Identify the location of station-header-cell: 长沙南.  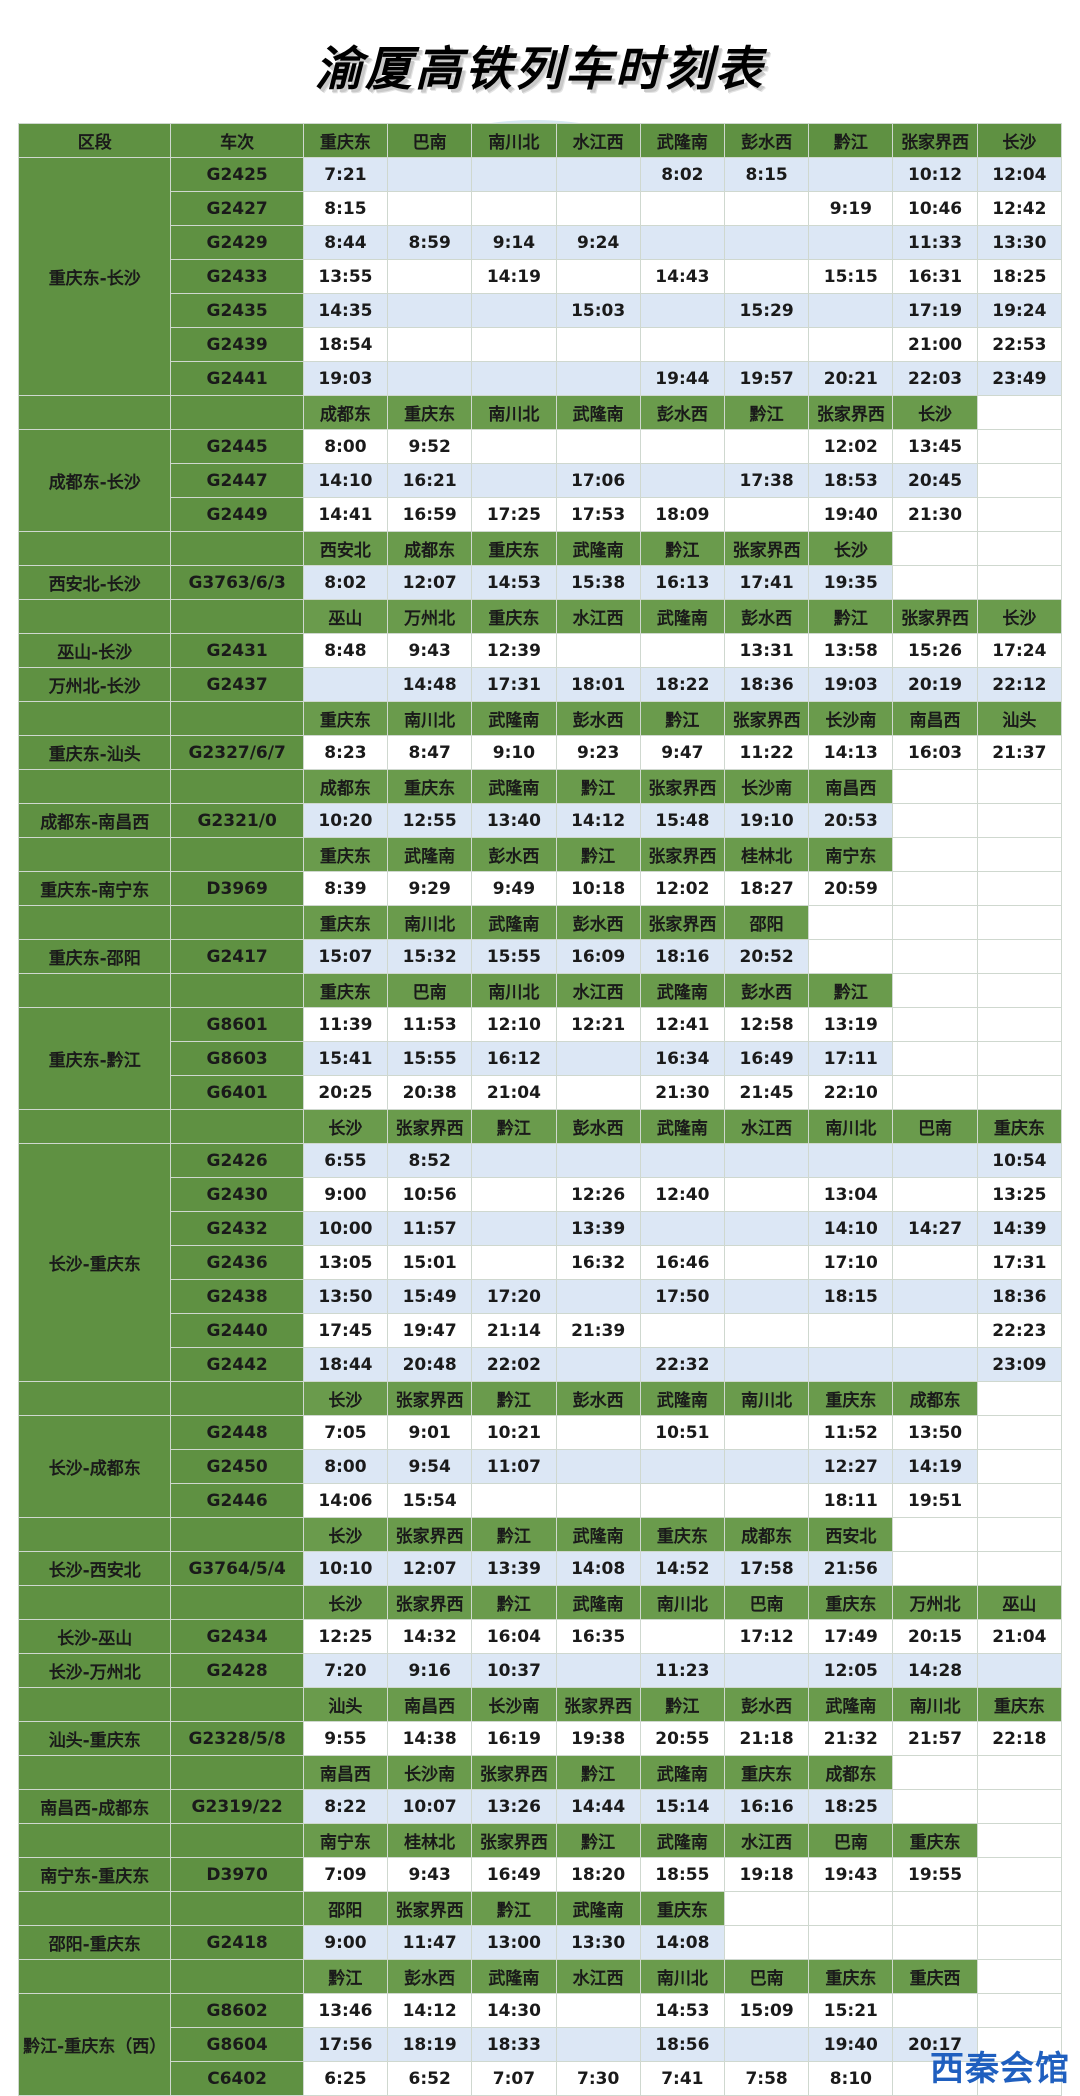
(766, 786).